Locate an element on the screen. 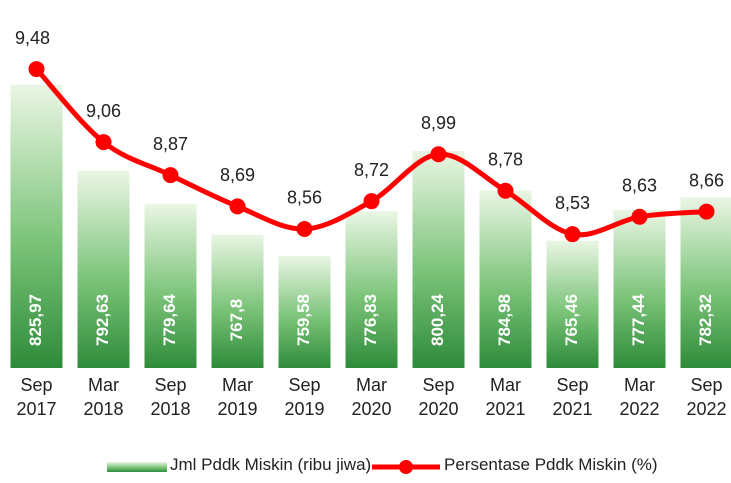  x-tick-label: Sep 2017 is located at coordinates (36, 397).